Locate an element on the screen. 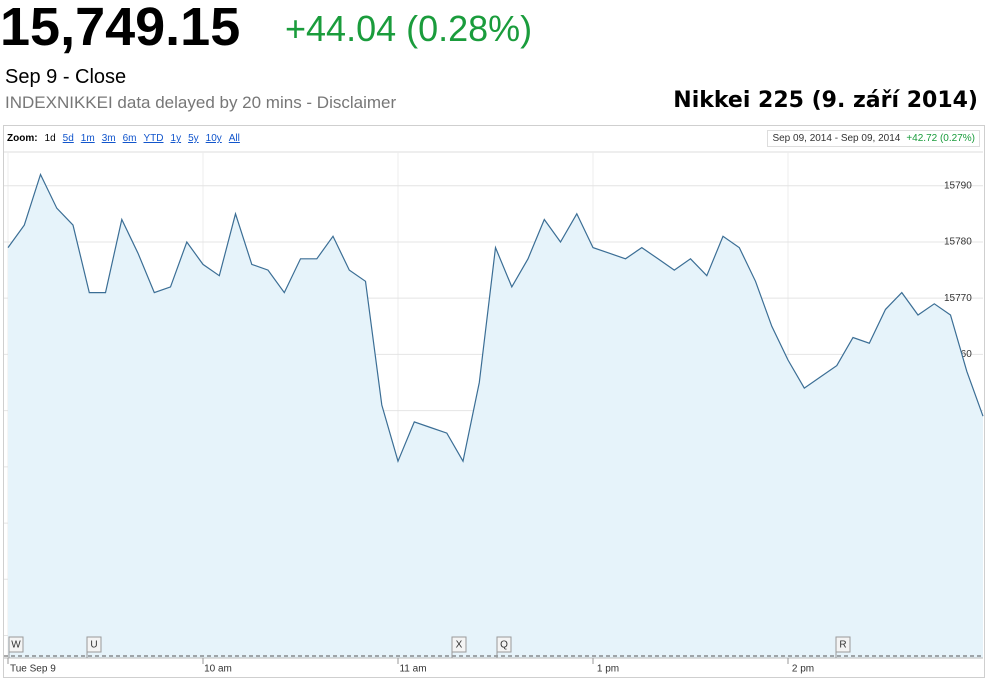 The width and height of the screenshot is (985, 678). y-tick-label: 15780 is located at coordinates (958, 242).